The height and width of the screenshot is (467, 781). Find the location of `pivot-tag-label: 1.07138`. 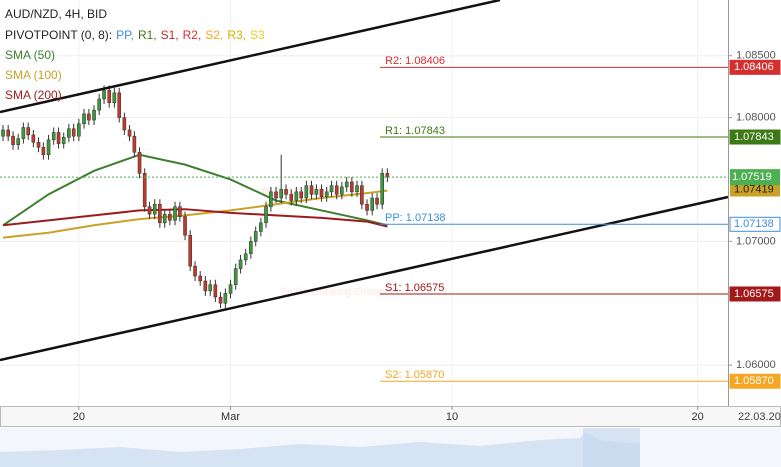

pivot-tag-label: 1.07138 is located at coordinates (754, 224).